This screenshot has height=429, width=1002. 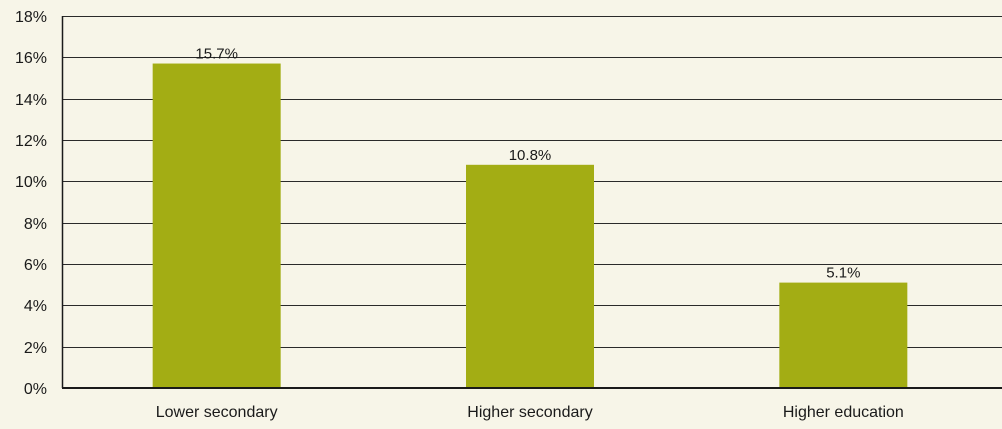 I want to click on y-tick-label: 10%, so click(x=31, y=182).